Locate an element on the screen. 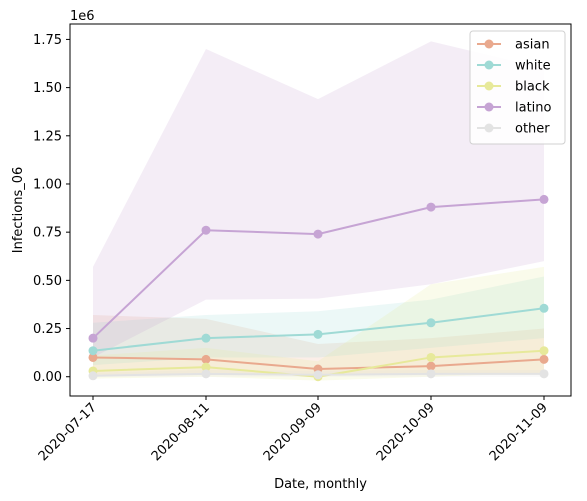 The image size is (587, 501). legend-marker-other is located at coordinates (489, 128).